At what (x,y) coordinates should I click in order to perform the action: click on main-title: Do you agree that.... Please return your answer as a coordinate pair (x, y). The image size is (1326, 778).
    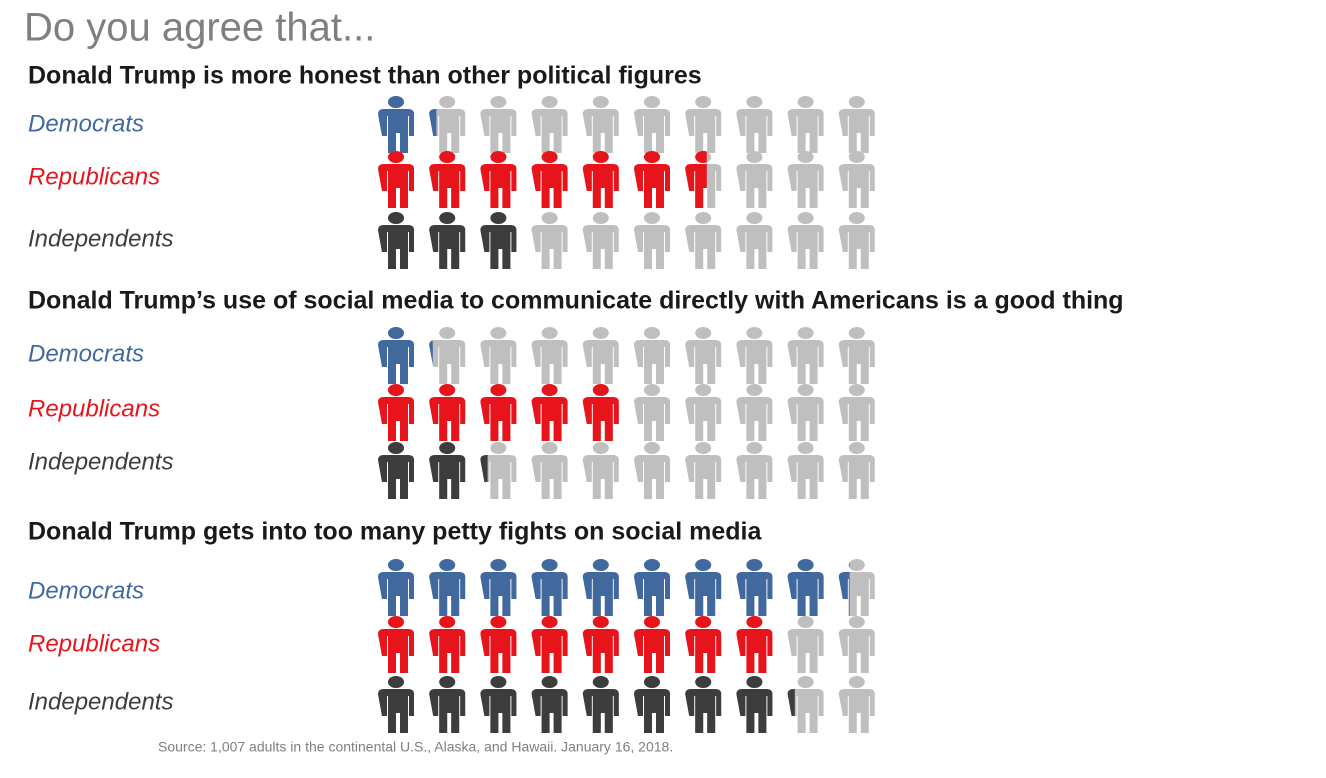
    Looking at the image, I should click on (199, 28).